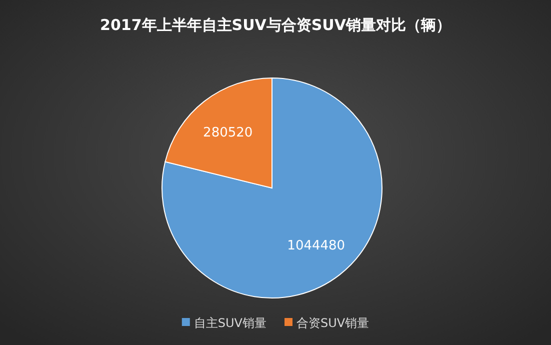 The width and height of the screenshot is (551, 345). I want to click on data-label: 1044480, so click(316, 246).